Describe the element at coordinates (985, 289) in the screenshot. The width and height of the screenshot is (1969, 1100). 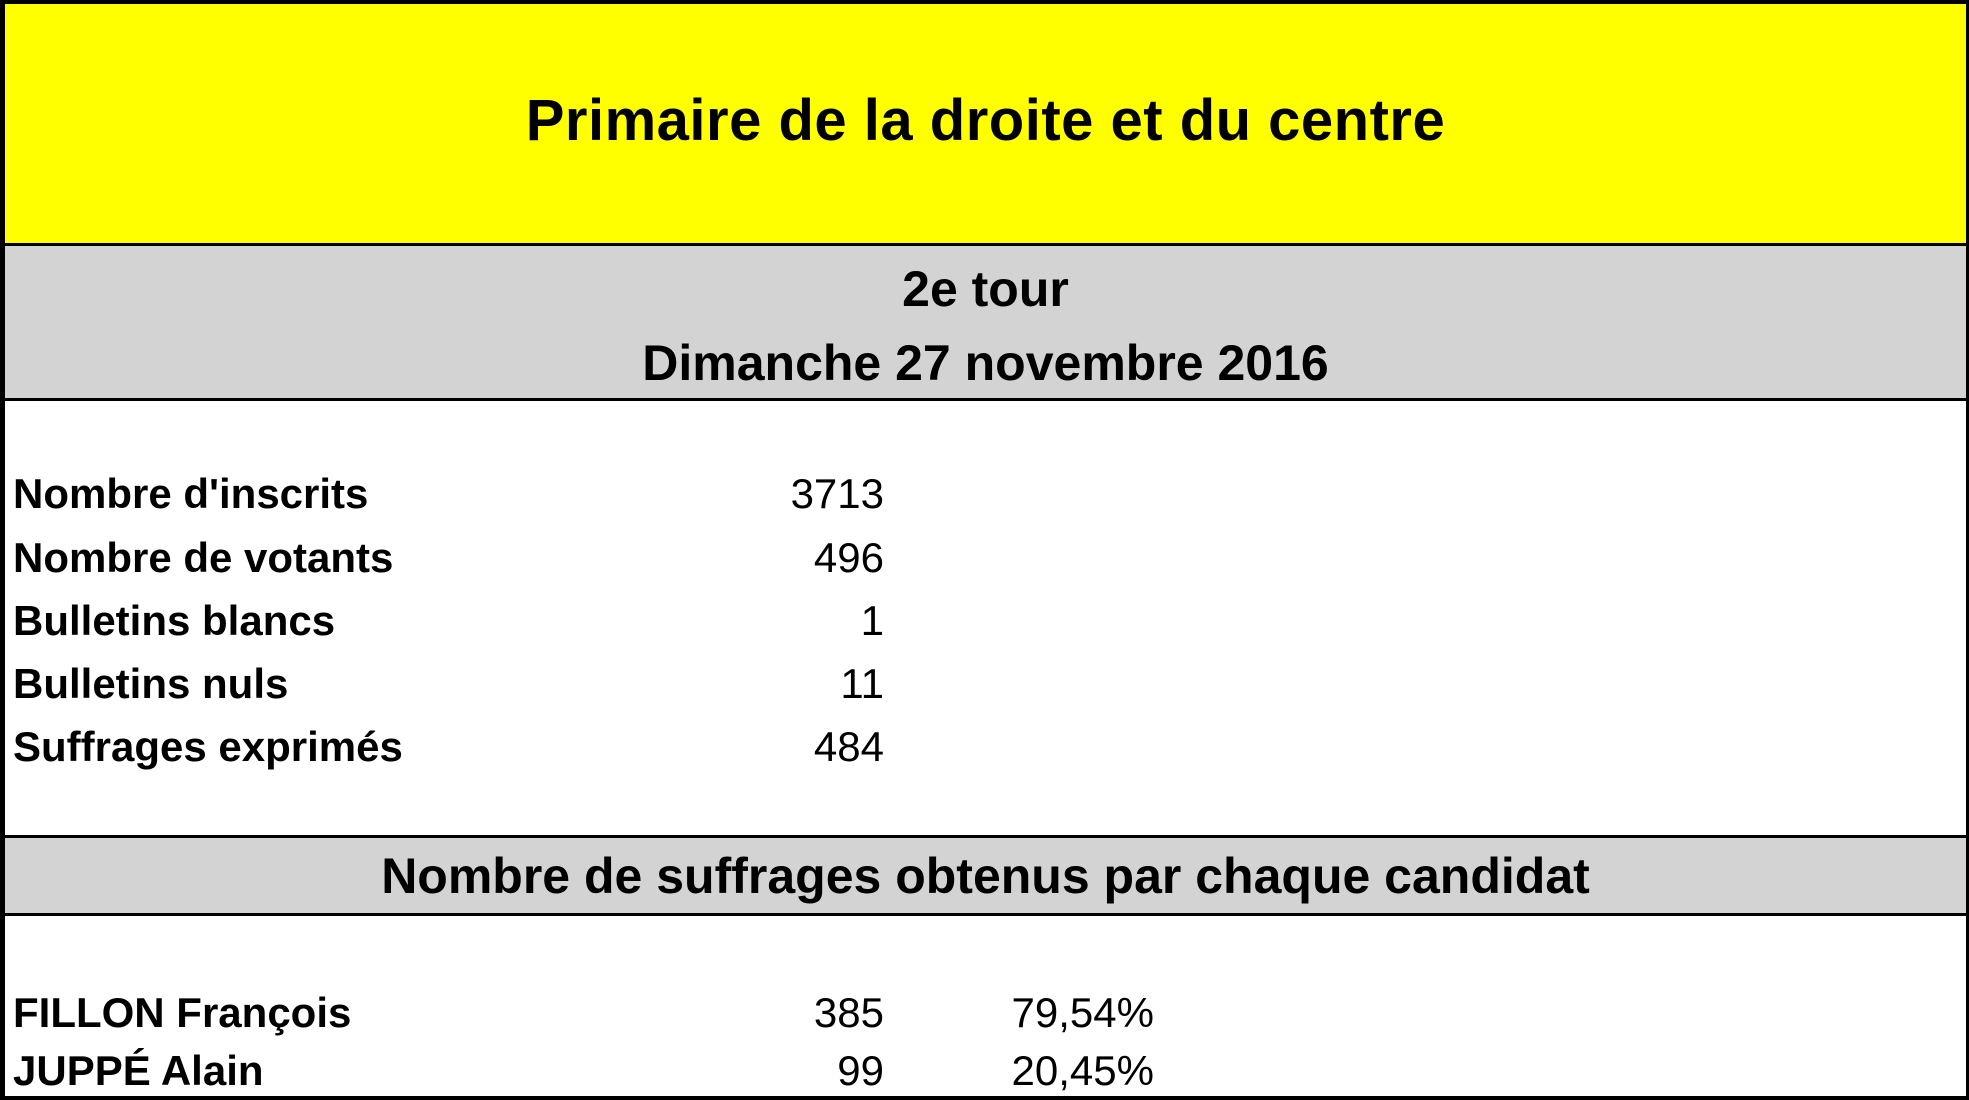
I see `round-label: 2e tour` at that location.